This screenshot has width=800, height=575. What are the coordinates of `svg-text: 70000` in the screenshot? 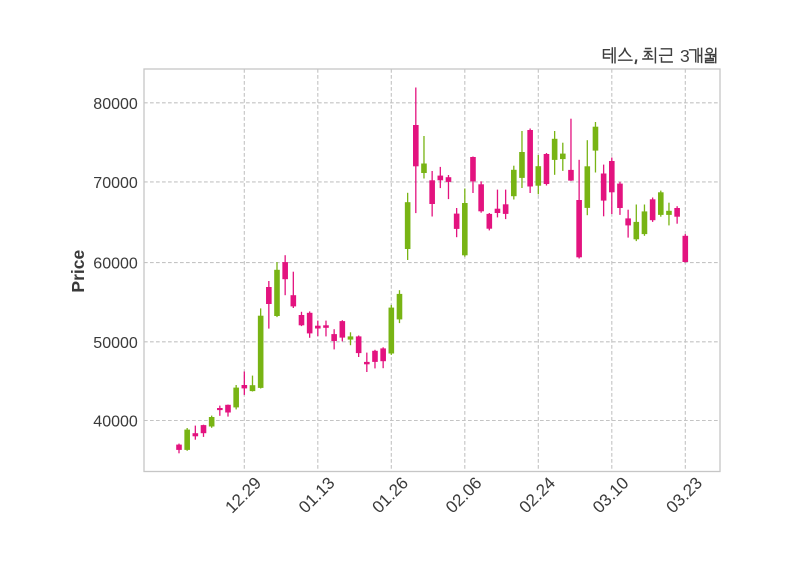 It's located at (115, 183).